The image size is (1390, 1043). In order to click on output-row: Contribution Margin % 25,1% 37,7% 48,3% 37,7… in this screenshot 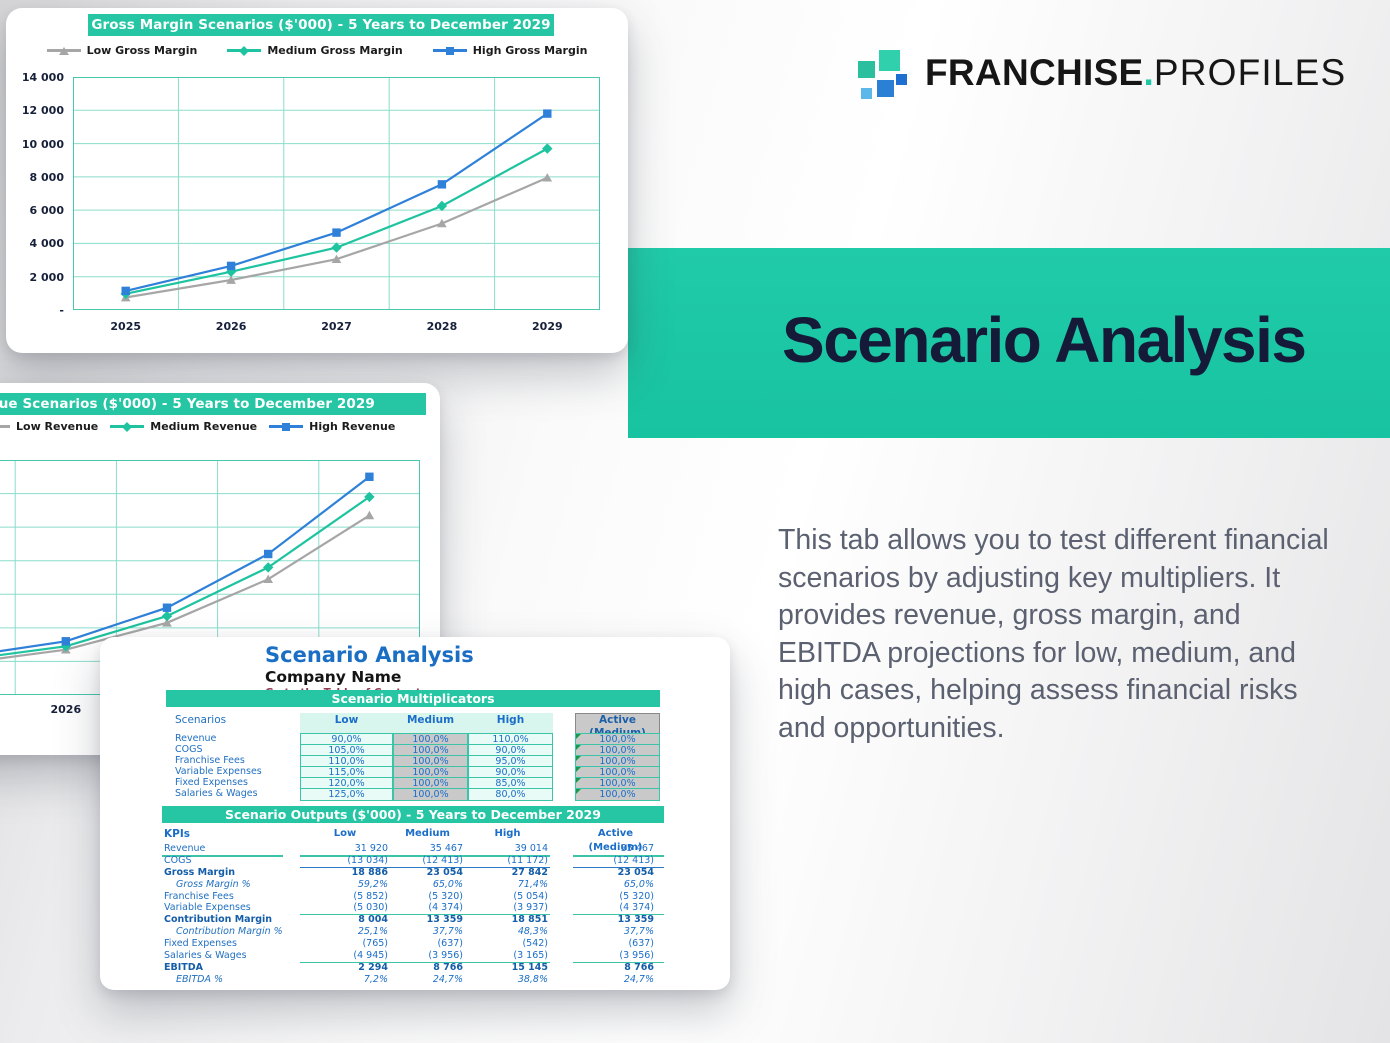, I will do `click(413, 932)`.